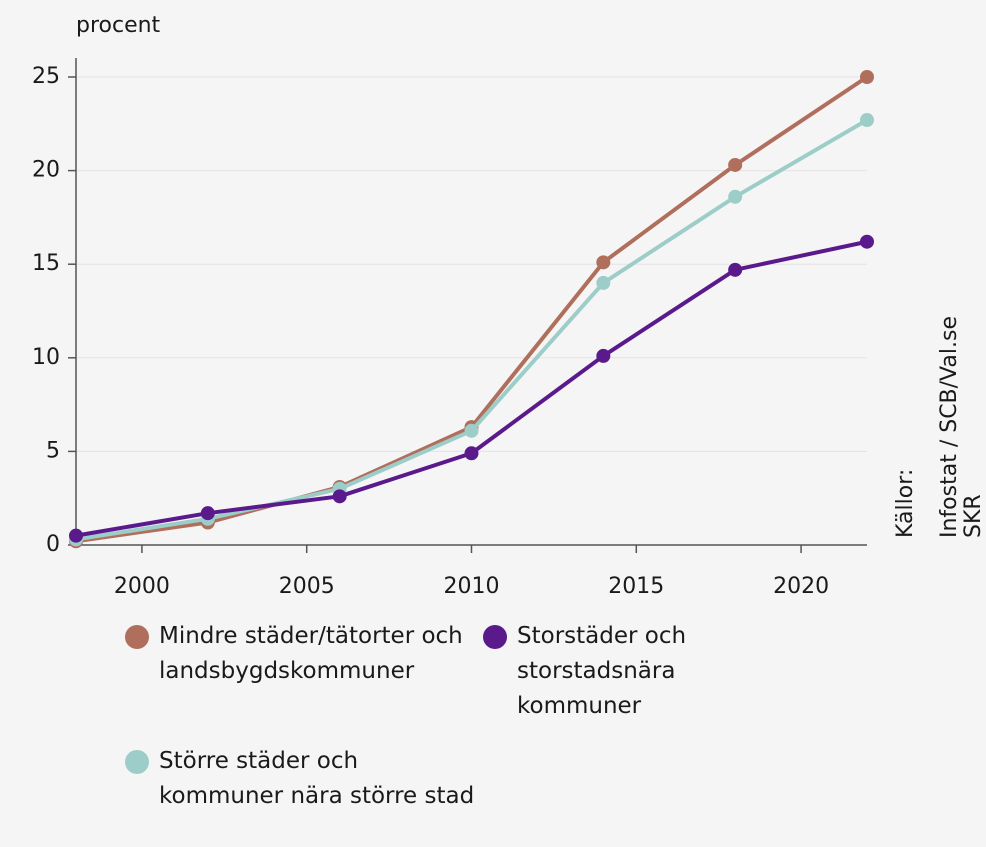 Image resolution: width=986 pixels, height=847 pixels. Describe the element at coordinates (973, 516) in the screenshot. I see `source-text: SKR` at that location.